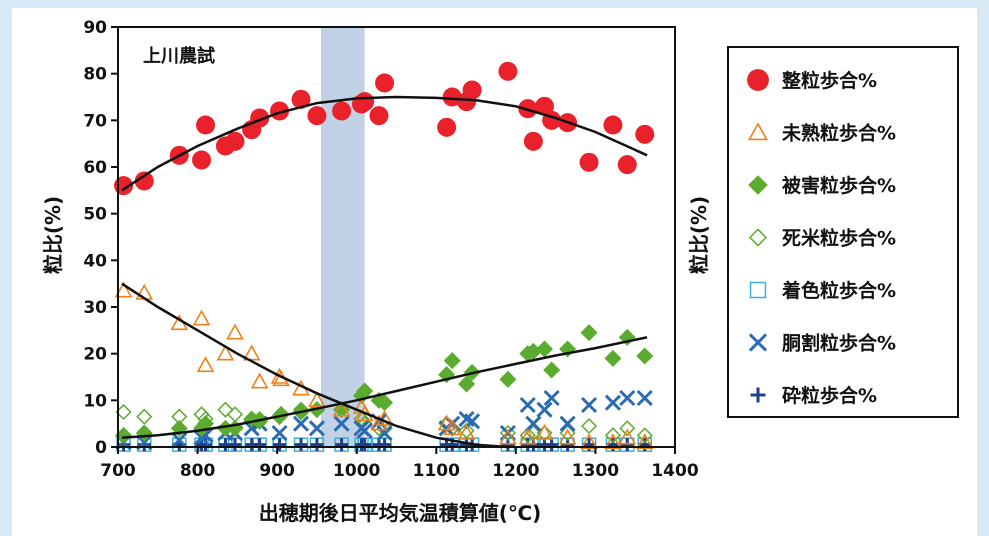 This screenshot has height=536, width=989. What do you see at coordinates (179, 56) in the screenshot?
I see `site-annotation: 上川農試` at bounding box center [179, 56].